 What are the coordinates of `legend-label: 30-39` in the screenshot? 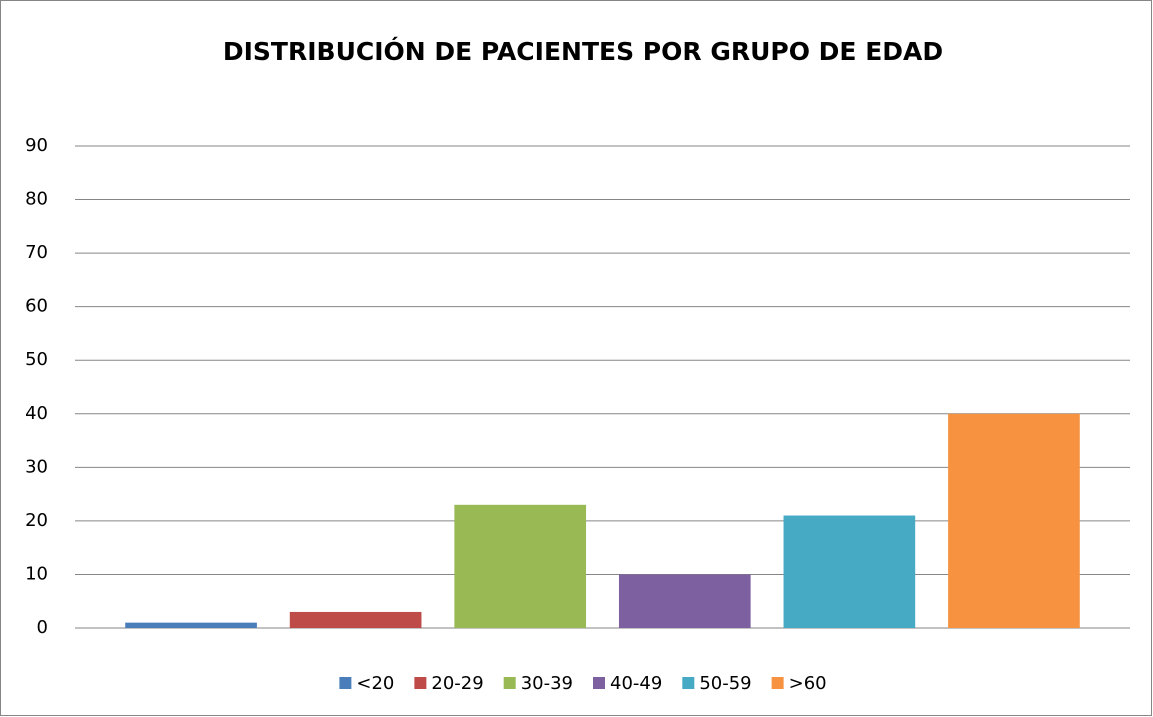 It's located at (547, 683).